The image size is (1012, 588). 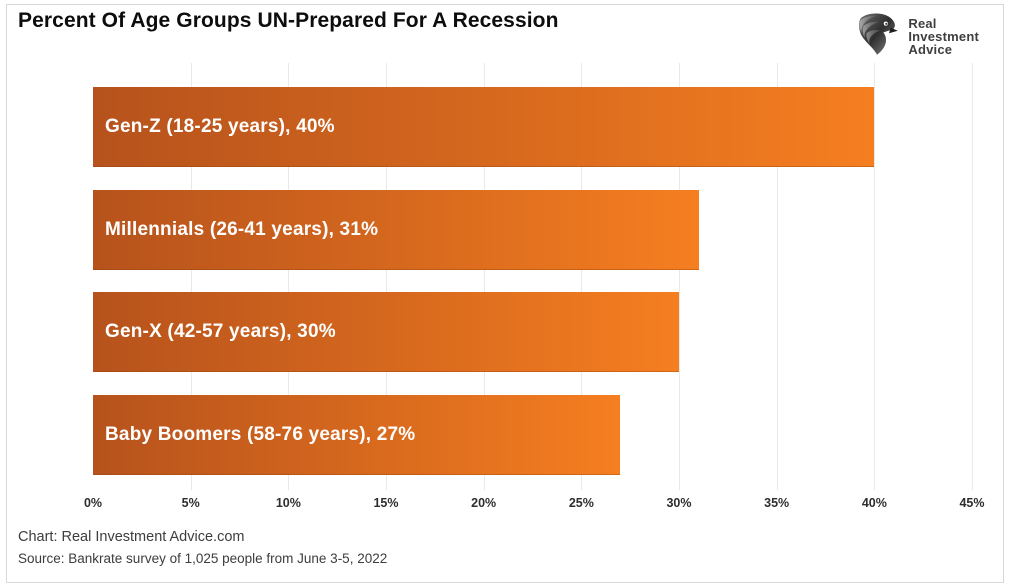 I want to click on bar-3: Gen-X (42-57 years), 30%, so click(x=386, y=332).